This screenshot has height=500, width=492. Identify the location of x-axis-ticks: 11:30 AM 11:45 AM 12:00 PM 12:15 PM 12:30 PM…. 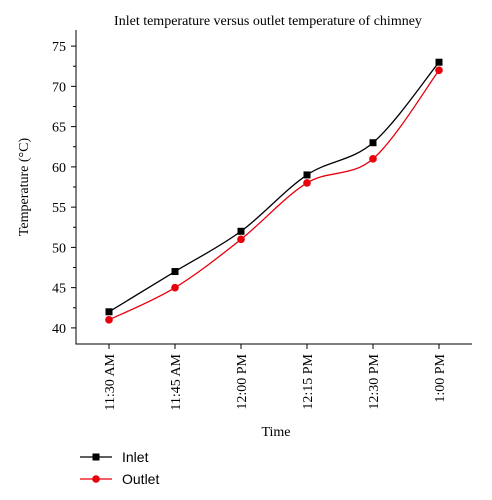
(275, 377).